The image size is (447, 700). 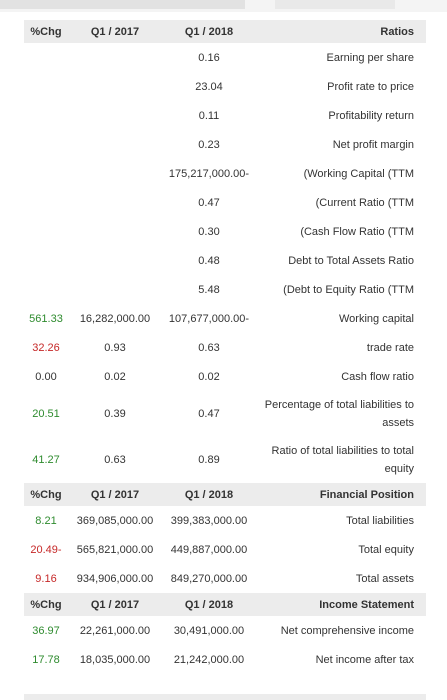 What do you see at coordinates (225, 260) in the screenshot?
I see `table-row: 0.48 Debt to Total Assets Ratio` at bounding box center [225, 260].